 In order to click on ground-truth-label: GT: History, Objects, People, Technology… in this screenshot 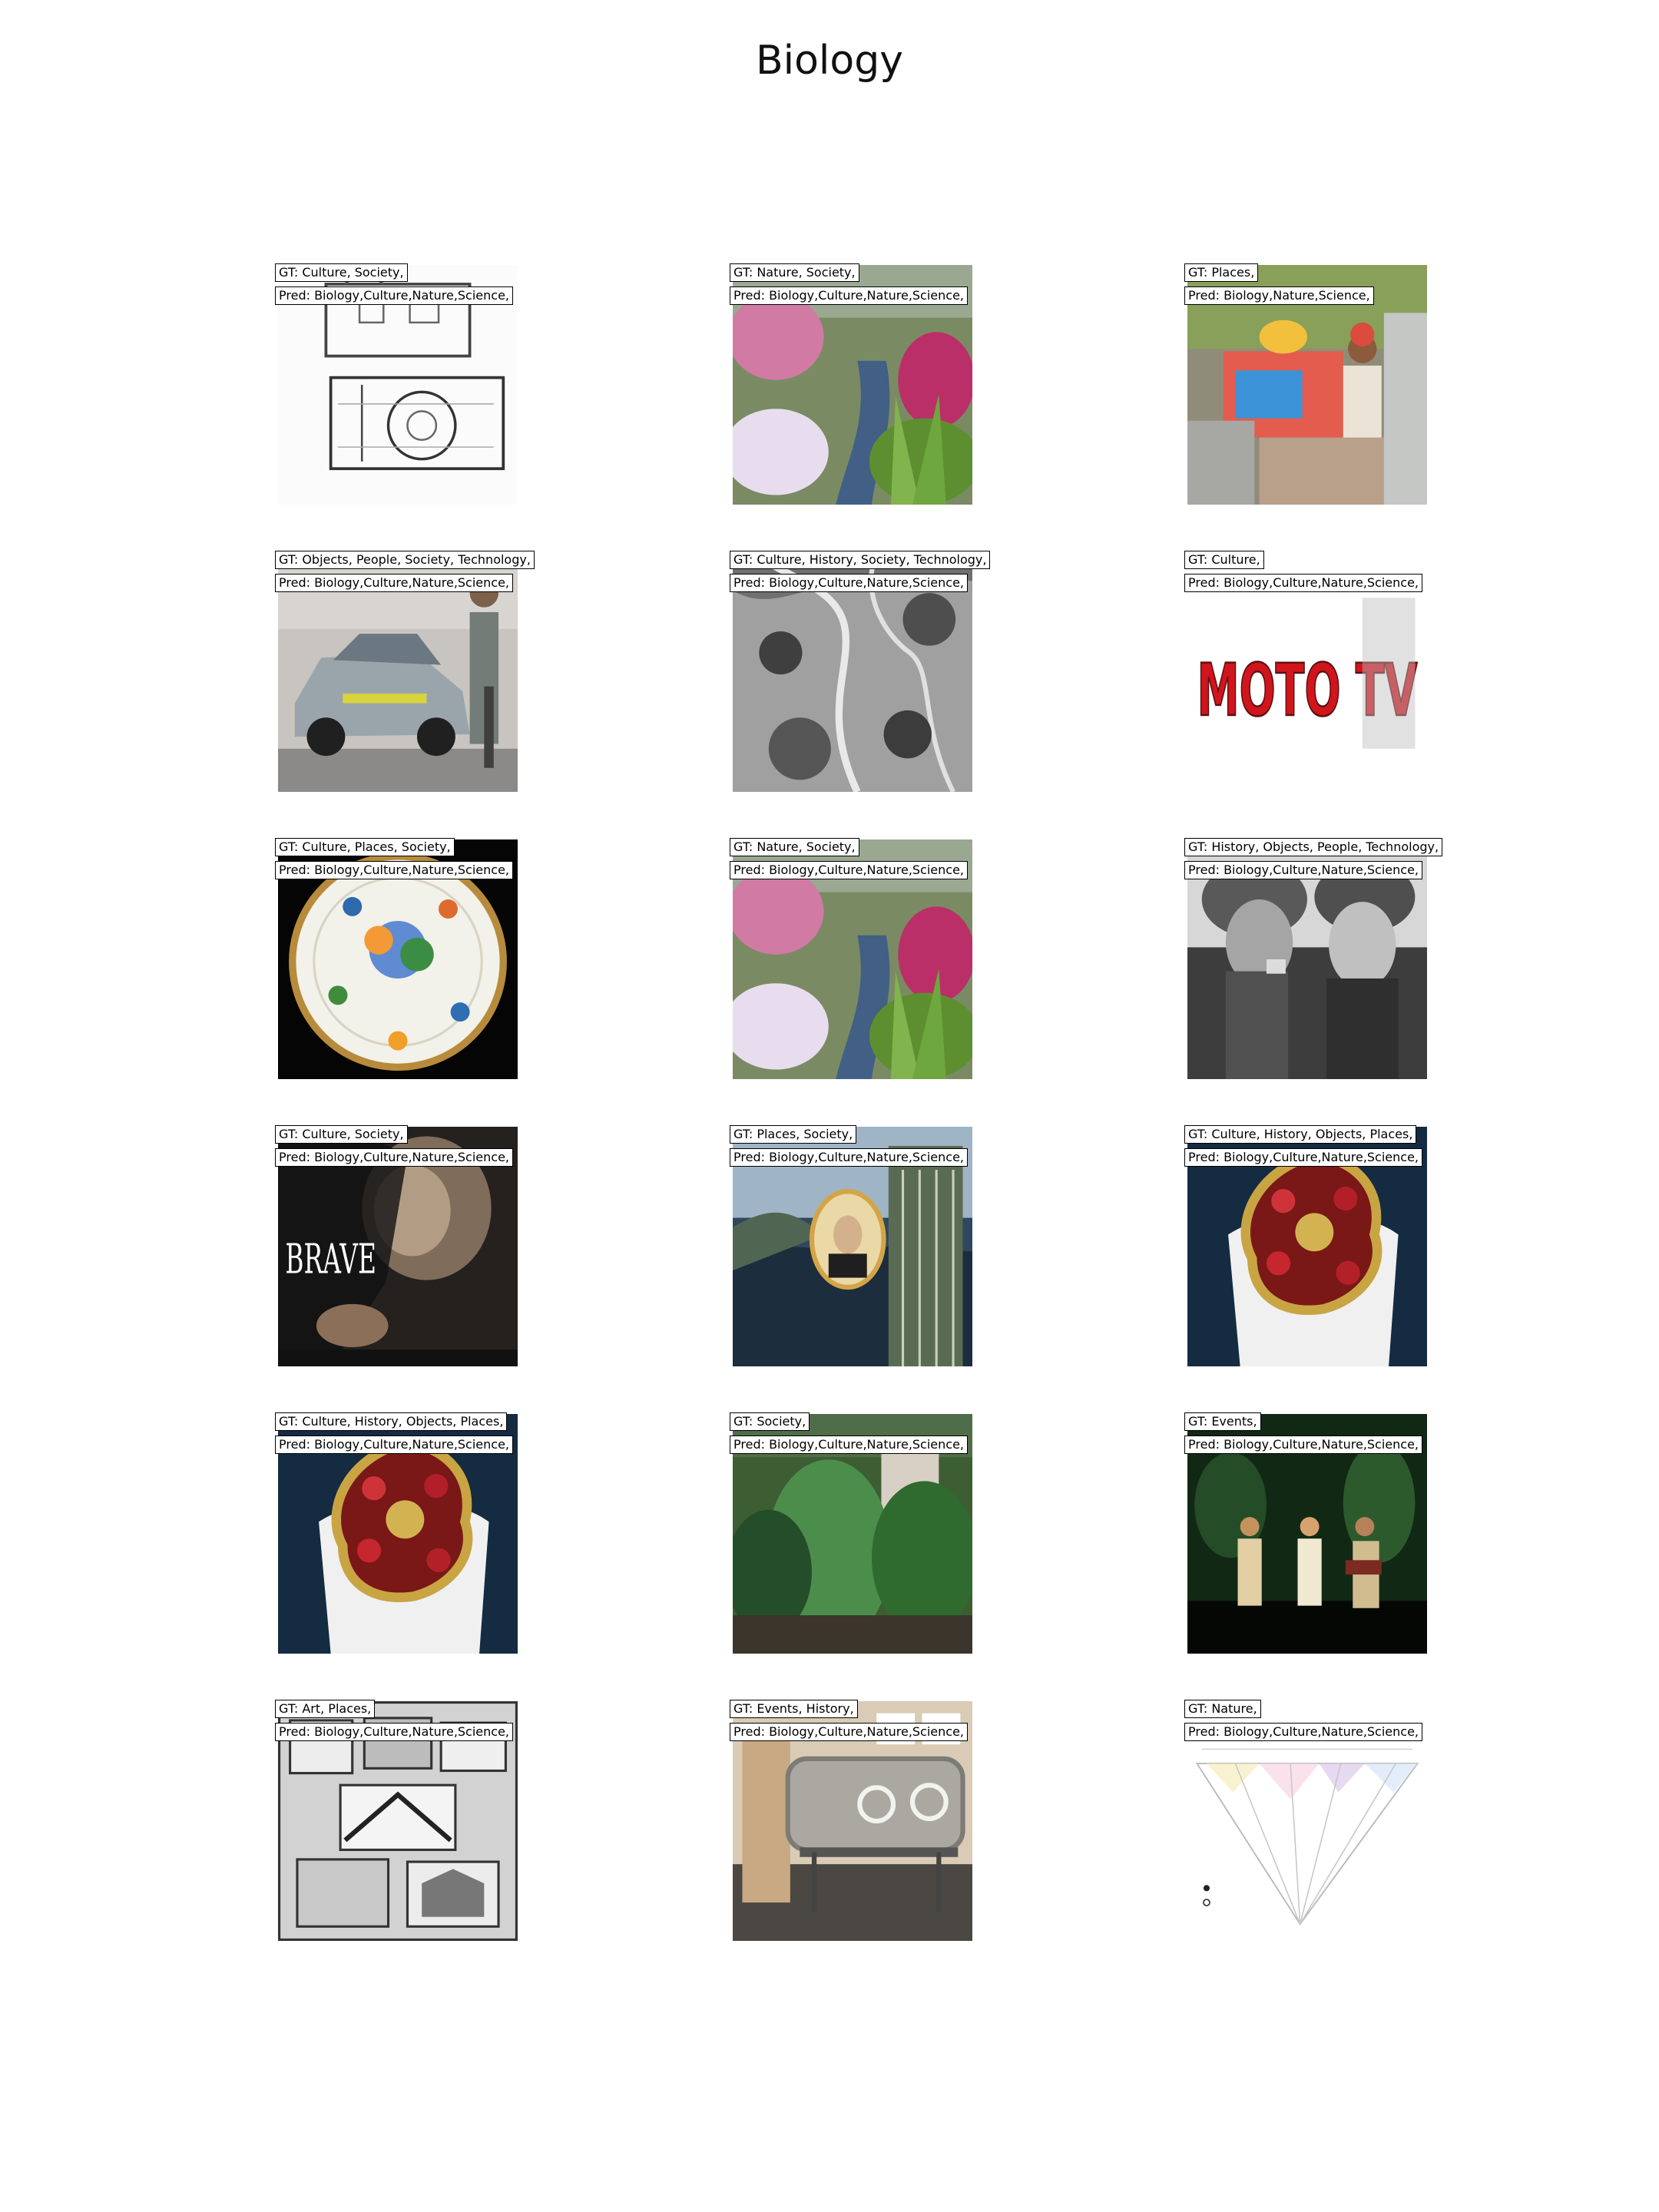, I will do `click(1313, 847)`.